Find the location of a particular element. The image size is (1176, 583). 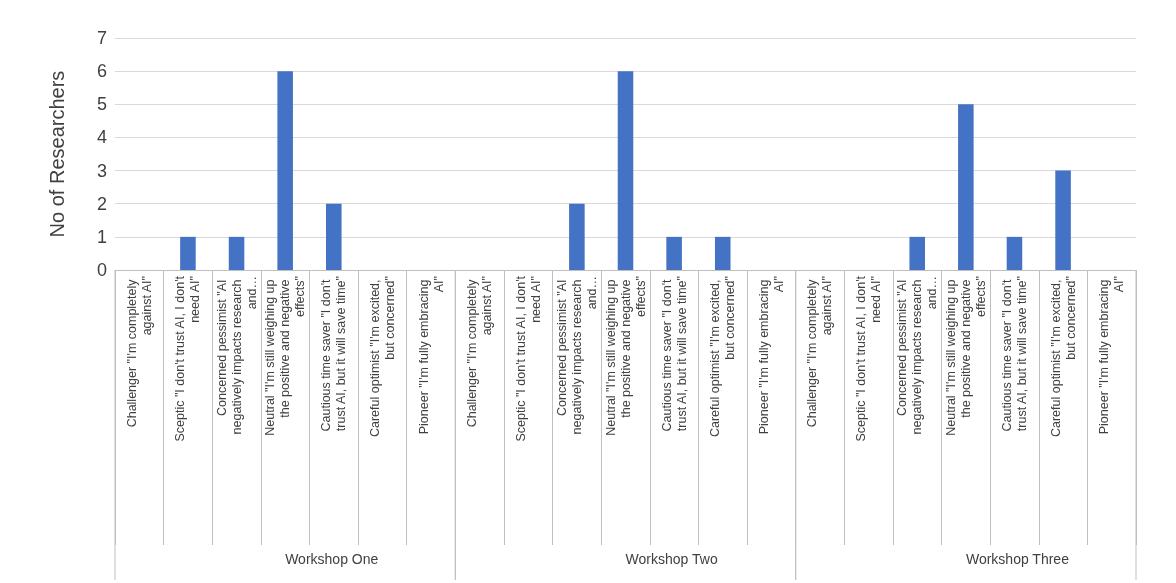

y-tick-label: 5 is located at coordinates (101, 104).